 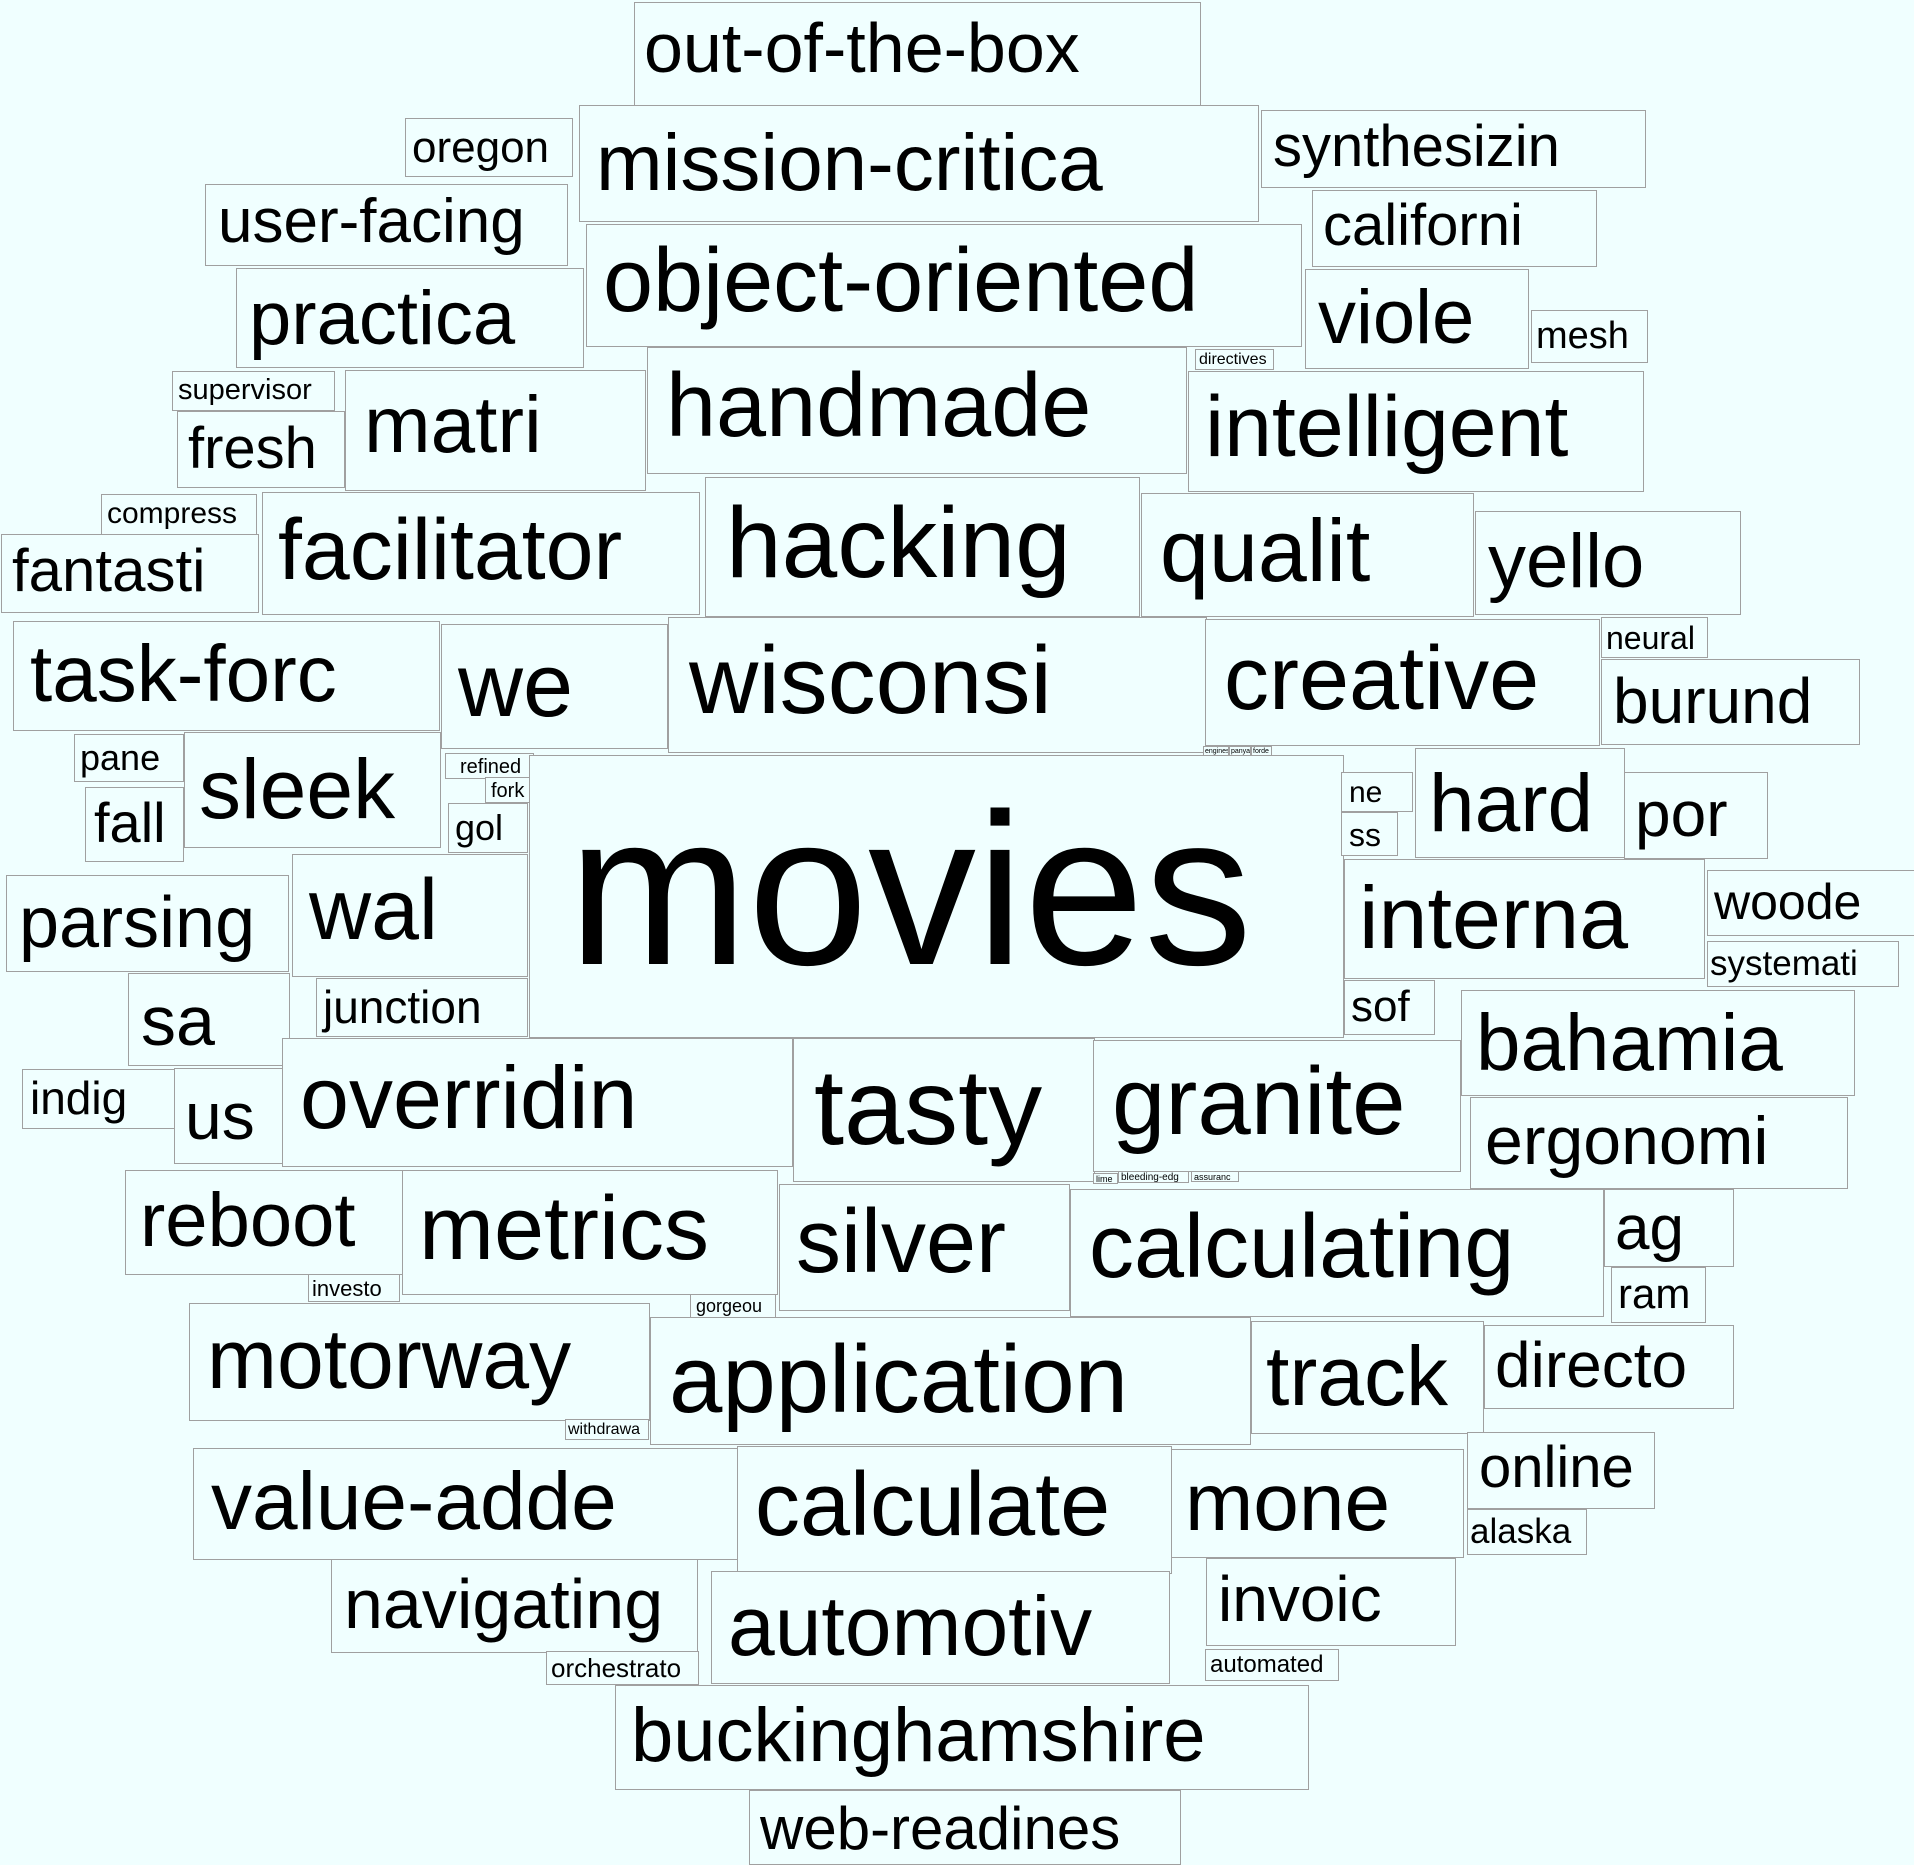 I want to click on word-metrics: metrics, so click(x=590, y=1232).